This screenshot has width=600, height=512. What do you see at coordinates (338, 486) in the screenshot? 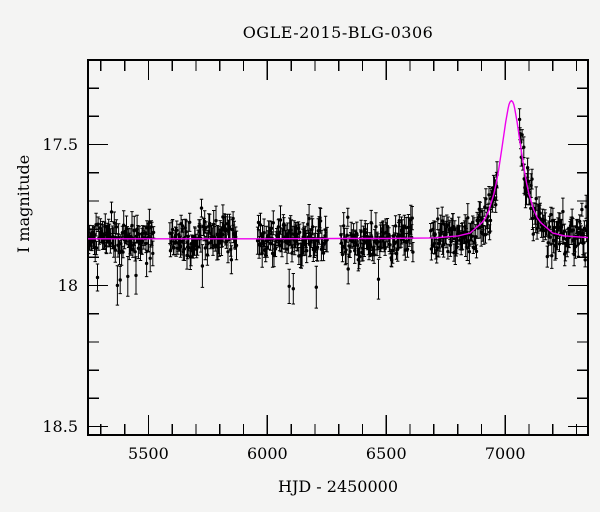
I see `x-axis-label: HJD - 2450000` at bounding box center [338, 486].